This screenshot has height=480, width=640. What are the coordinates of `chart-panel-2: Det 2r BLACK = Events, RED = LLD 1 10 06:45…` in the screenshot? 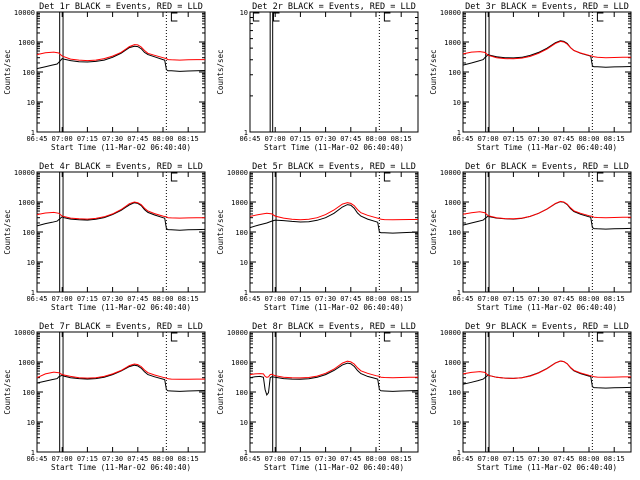 It's located at (317, 77).